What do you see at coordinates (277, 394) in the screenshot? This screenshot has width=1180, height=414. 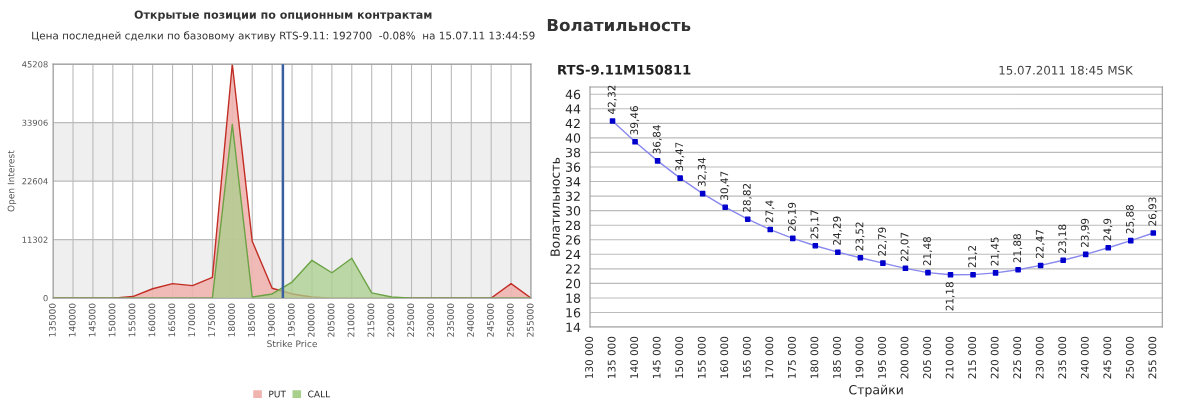 I see `legend-label: PUT` at bounding box center [277, 394].